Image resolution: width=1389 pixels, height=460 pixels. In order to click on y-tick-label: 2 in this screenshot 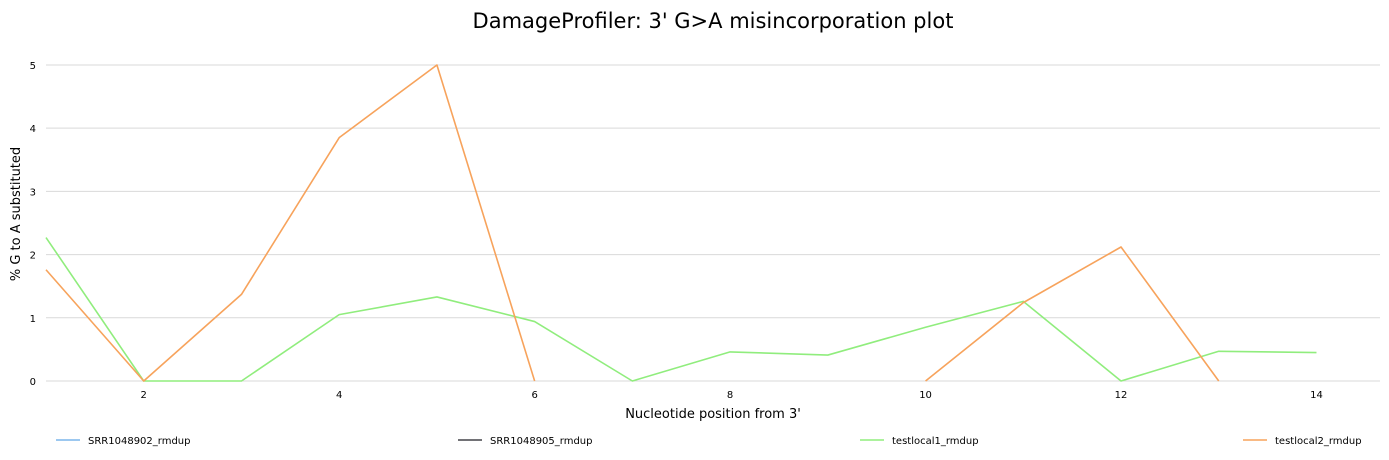, I will do `click(33, 256)`.